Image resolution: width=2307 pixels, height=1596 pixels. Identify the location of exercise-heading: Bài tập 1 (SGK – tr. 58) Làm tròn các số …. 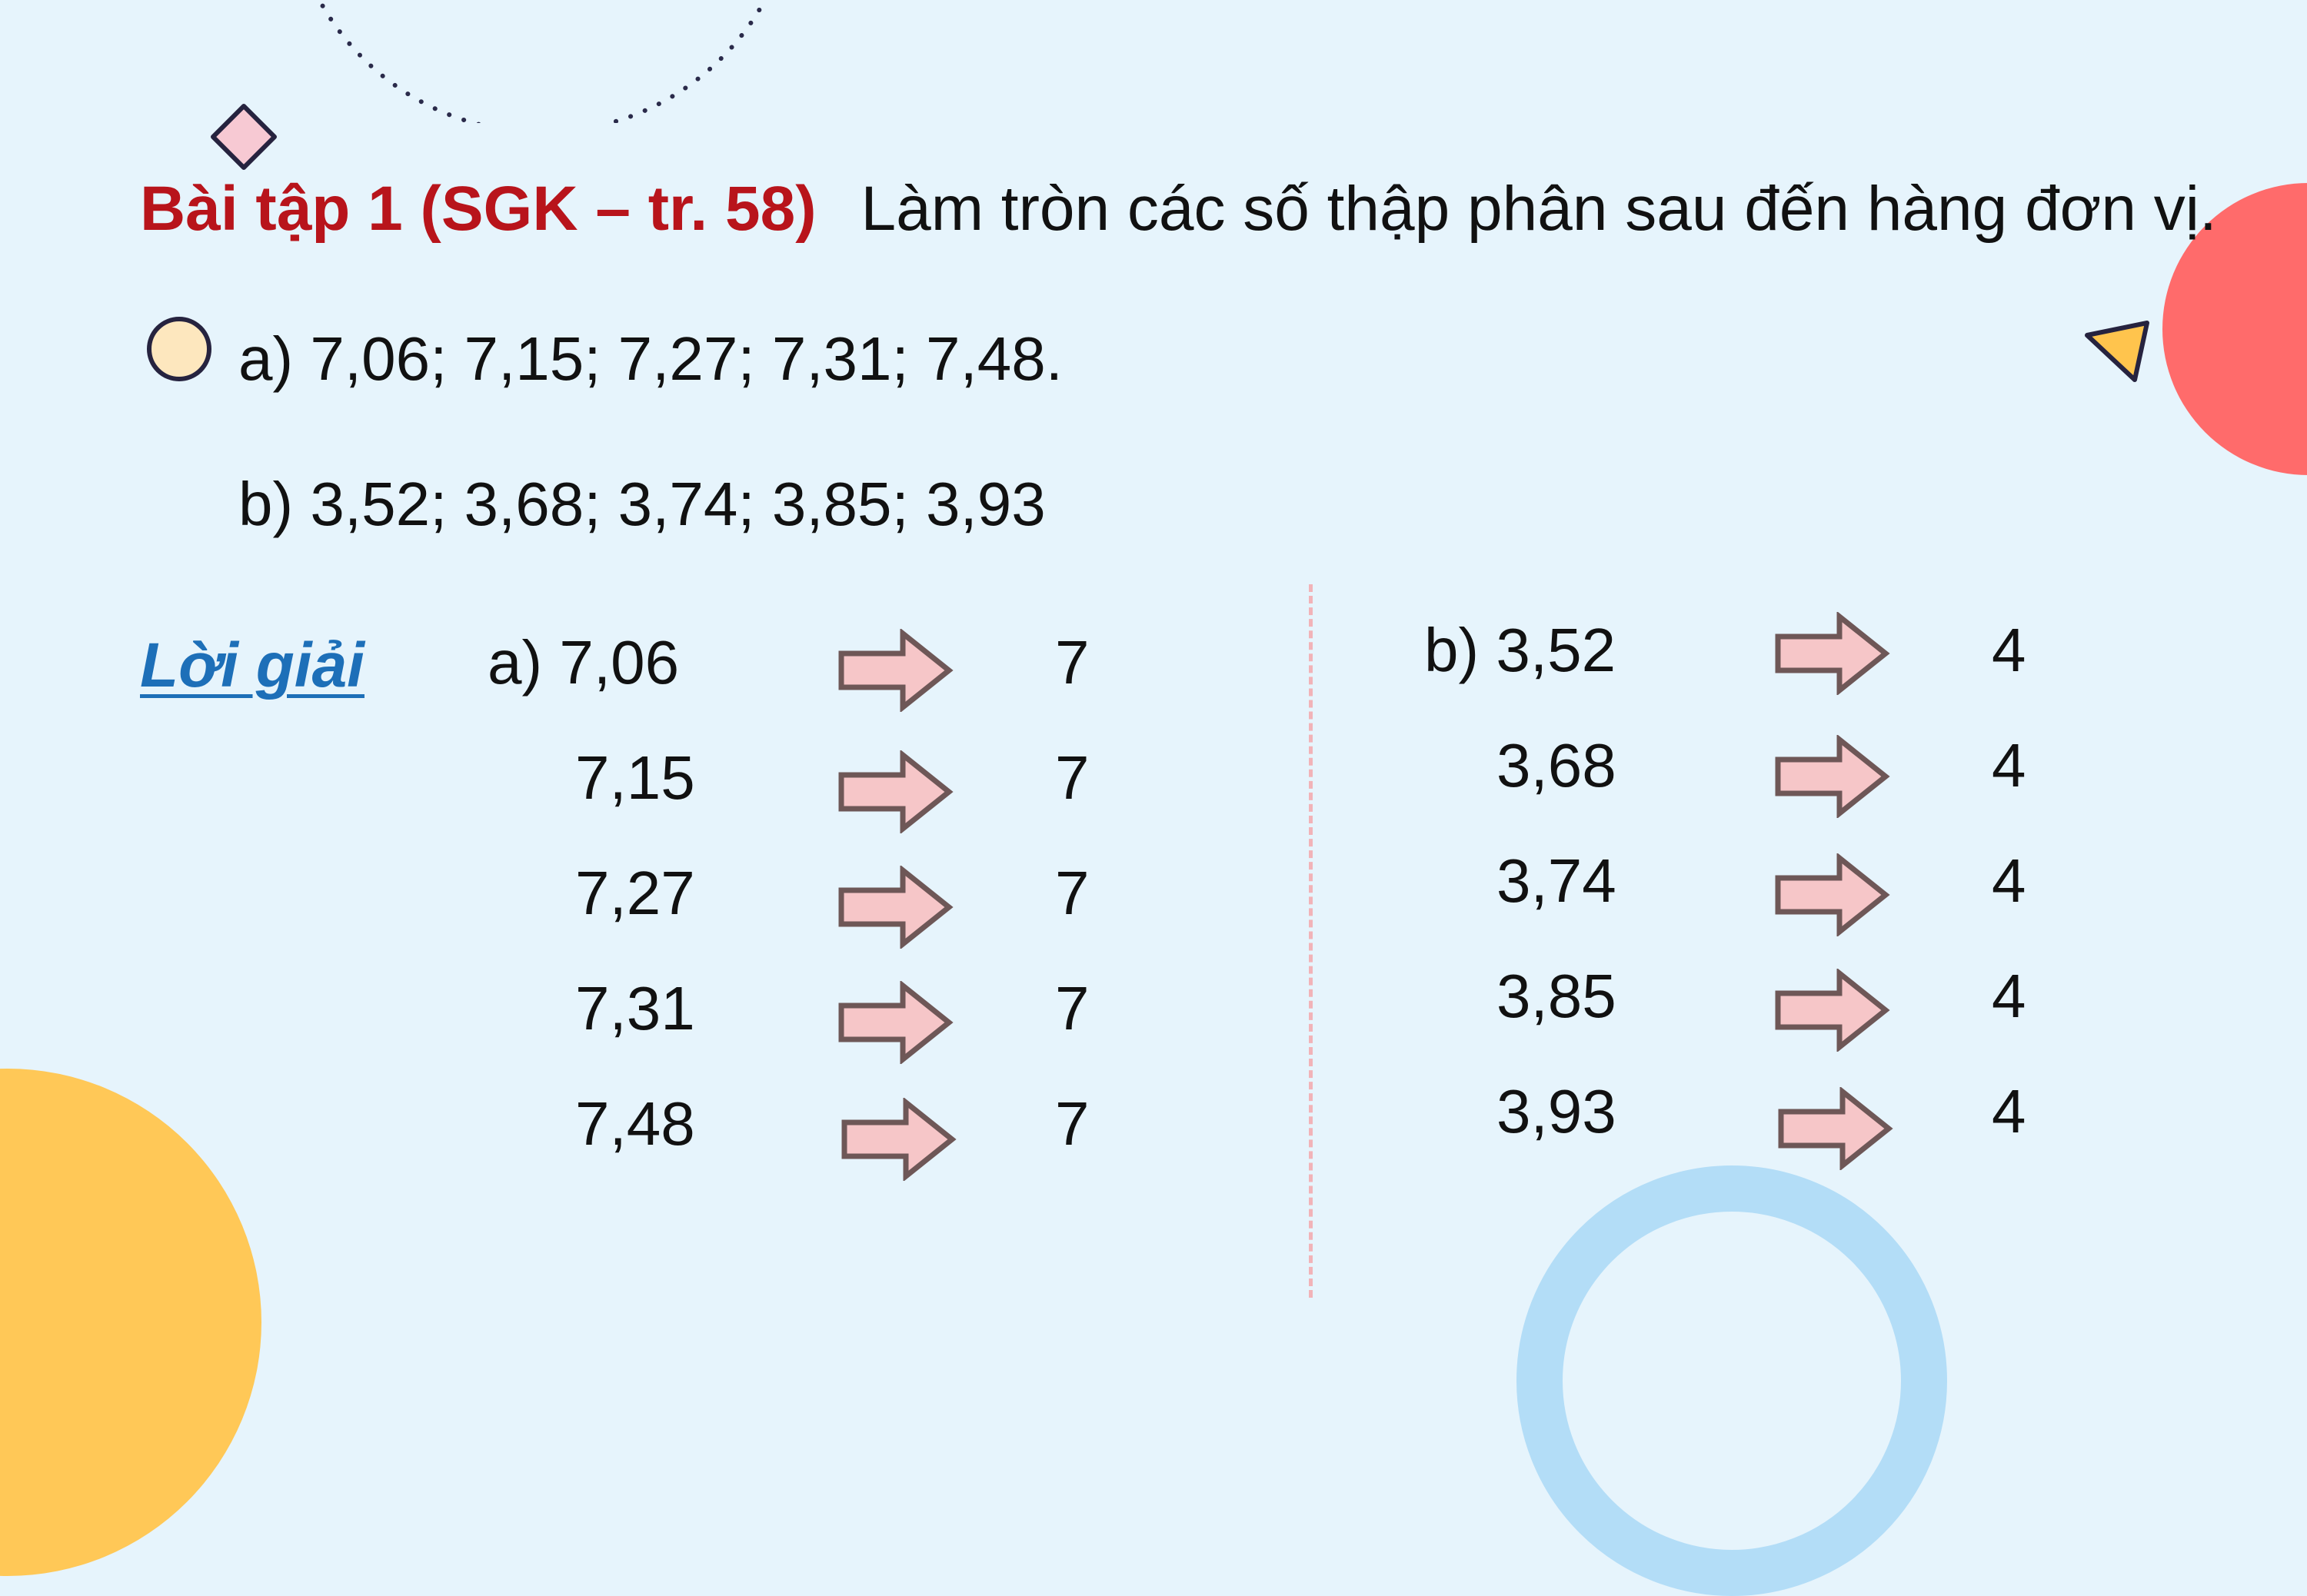
(1178, 209).